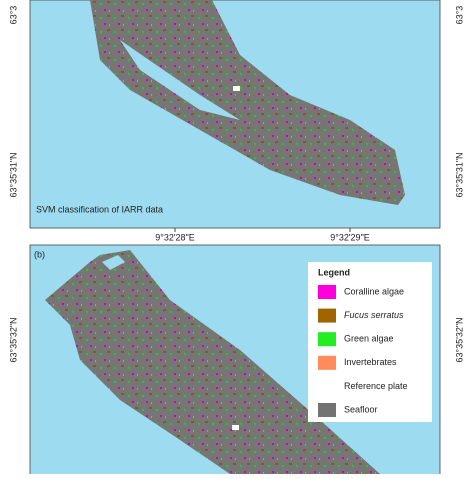 The image size is (474, 479). Describe the element at coordinates (361, 409) in the screenshot. I see `legend-label: Seafloor` at that location.